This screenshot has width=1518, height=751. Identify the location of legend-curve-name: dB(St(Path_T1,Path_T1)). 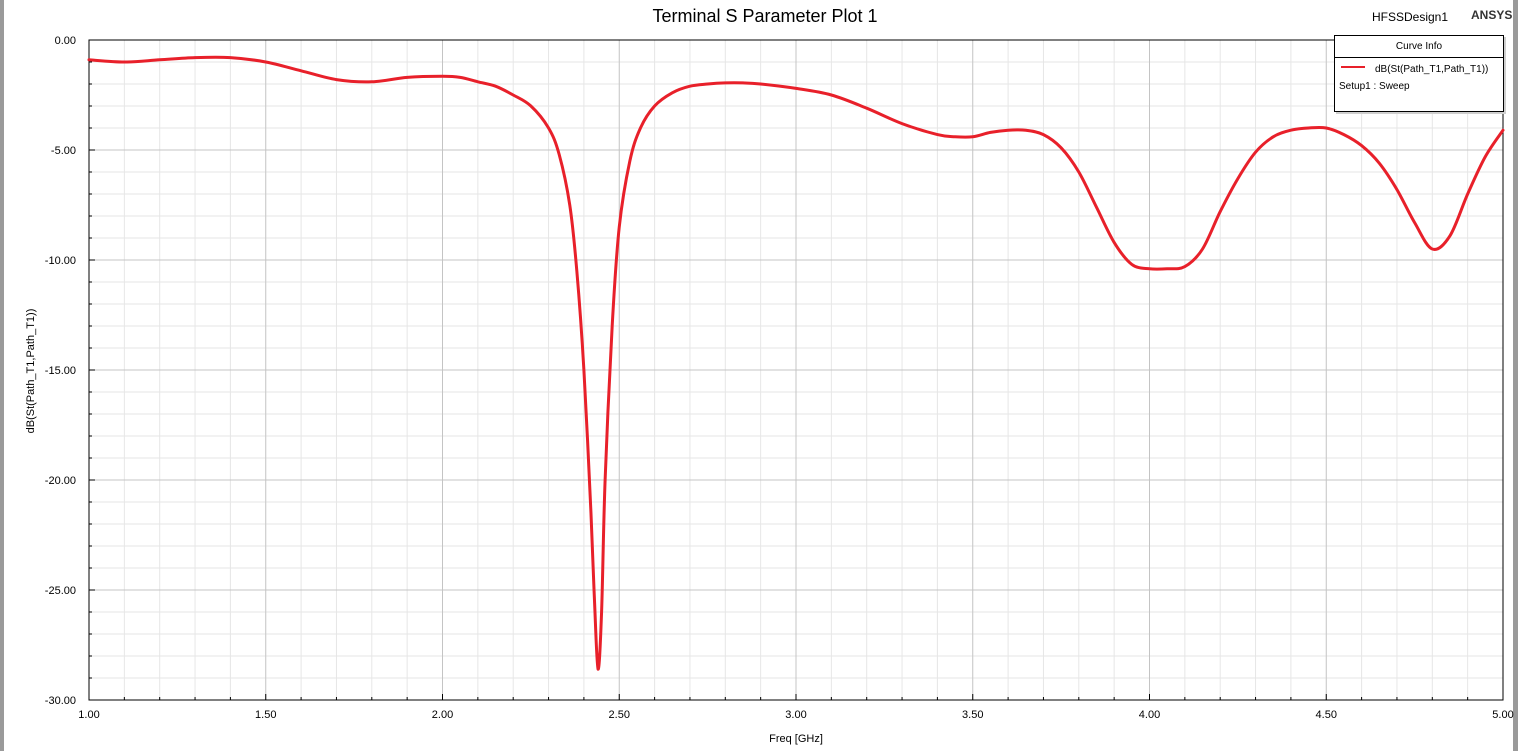
(1432, 69).